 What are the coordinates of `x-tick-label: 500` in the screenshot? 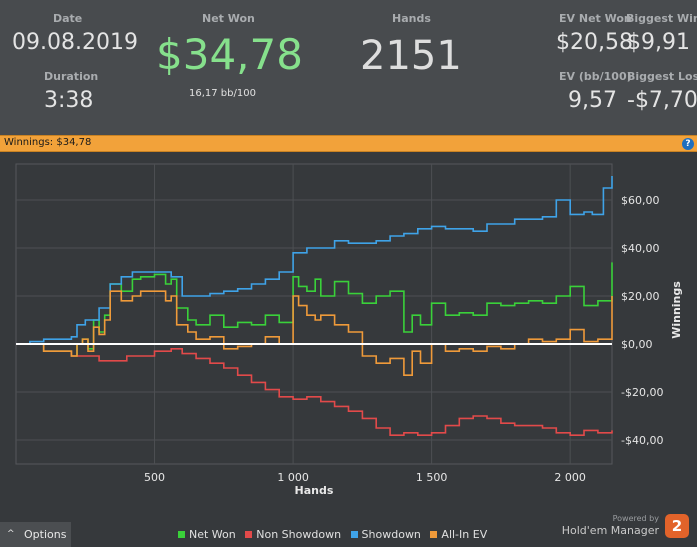 It's located at (154, 477).